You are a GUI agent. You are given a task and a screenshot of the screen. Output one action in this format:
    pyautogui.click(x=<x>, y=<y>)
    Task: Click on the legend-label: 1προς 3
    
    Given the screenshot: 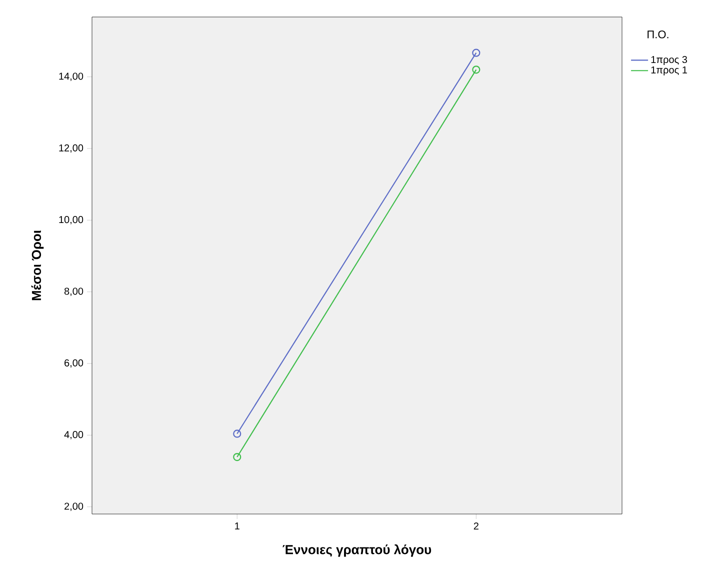 What is the action you would take?
    pyautogui.click(x=669, y=61)
    